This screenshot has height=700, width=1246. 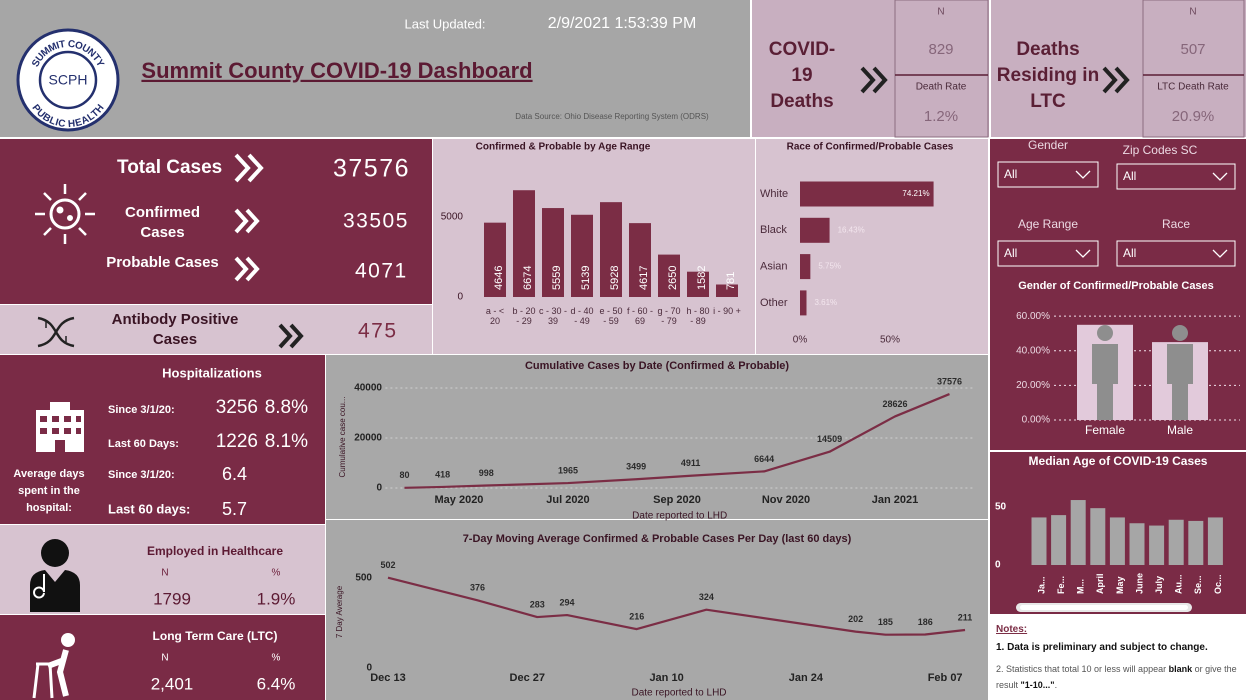 What do you see at coordinates (1010, 174) in the screenshot?
I see `filter-value: All` at bounding box center [1010, 174].